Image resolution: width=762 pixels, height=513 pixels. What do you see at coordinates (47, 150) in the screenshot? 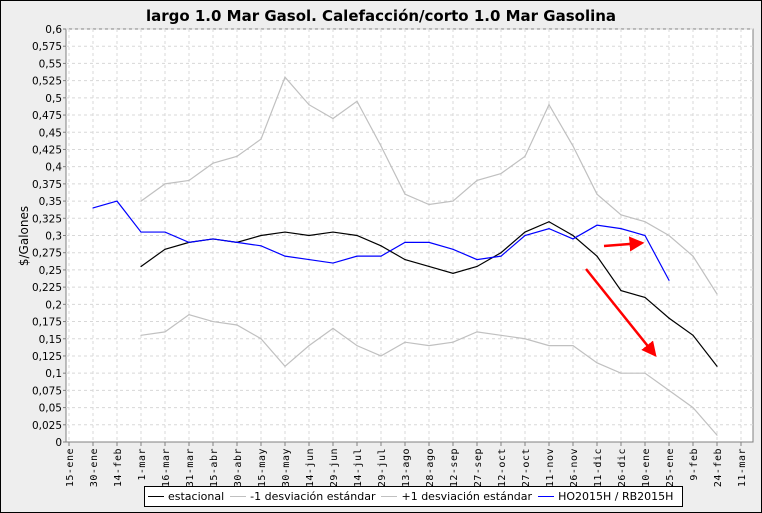
I see `y-tick-label: 0,425` at bounding box center [47, 150].